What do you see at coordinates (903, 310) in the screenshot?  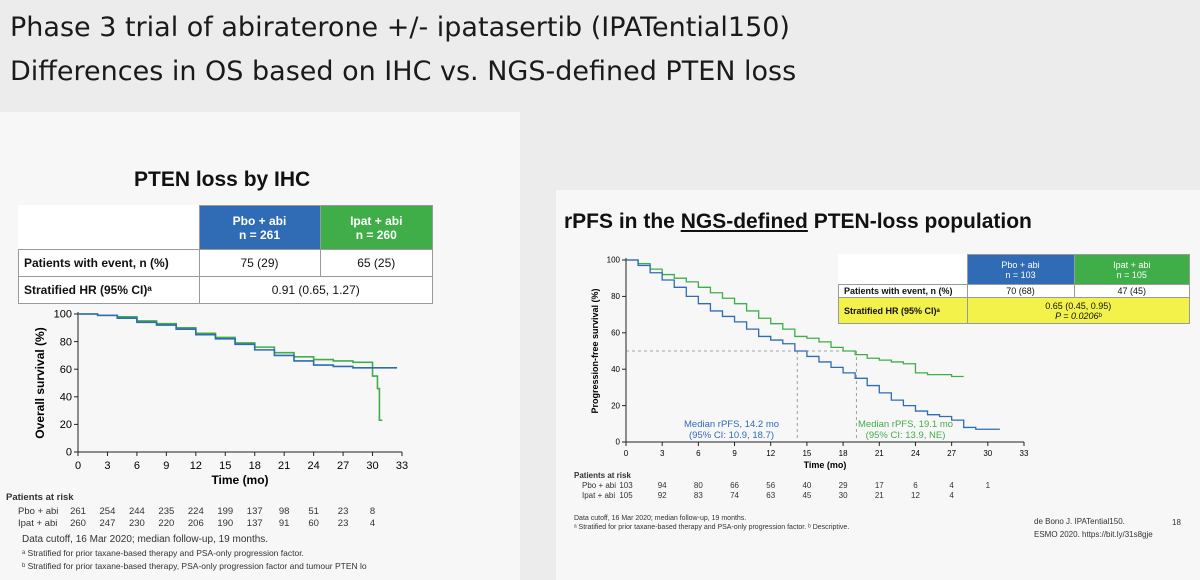 I see `ngs-row-hr-label: Stratified HR (95% CI)ᵃ` at bounding box center [903, 310].